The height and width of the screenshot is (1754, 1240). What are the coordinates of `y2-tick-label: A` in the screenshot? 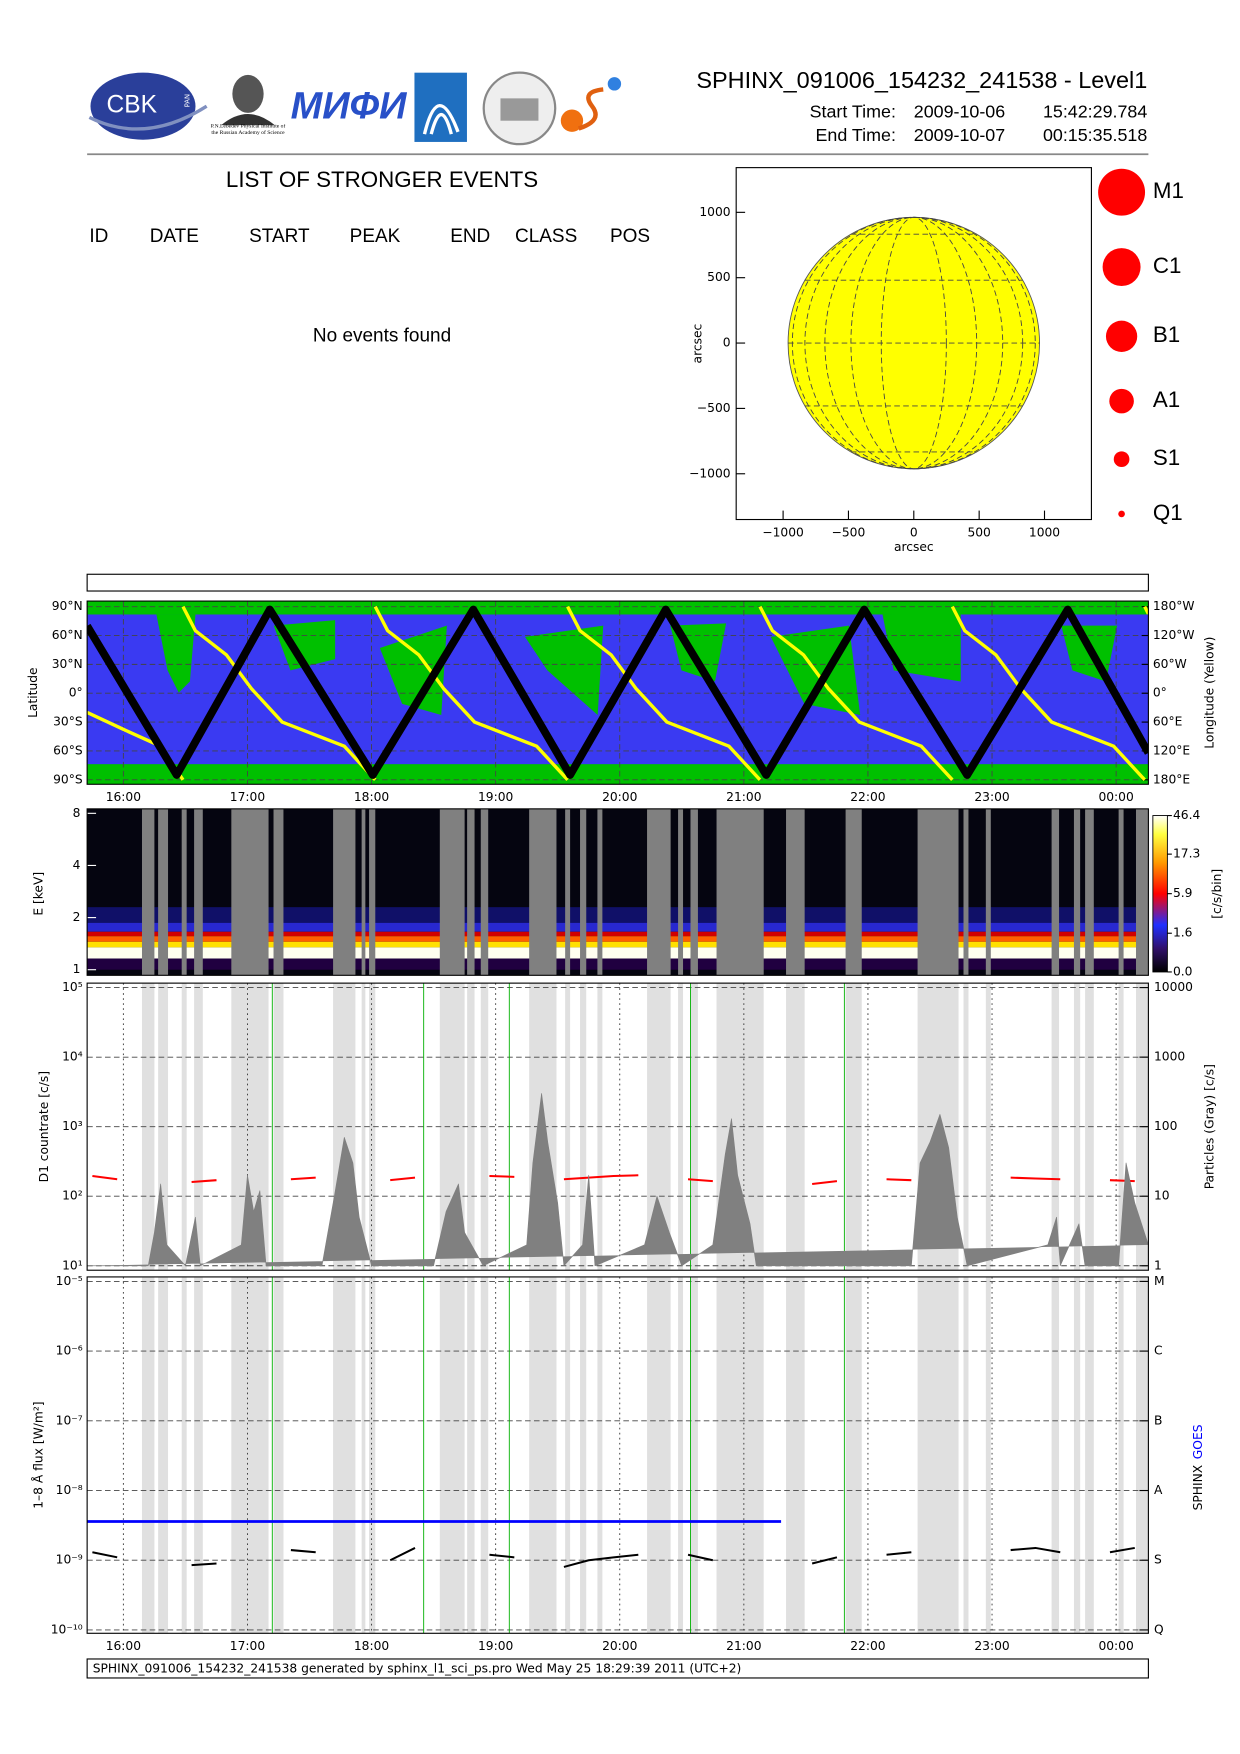 It's located at (1158, 1490).